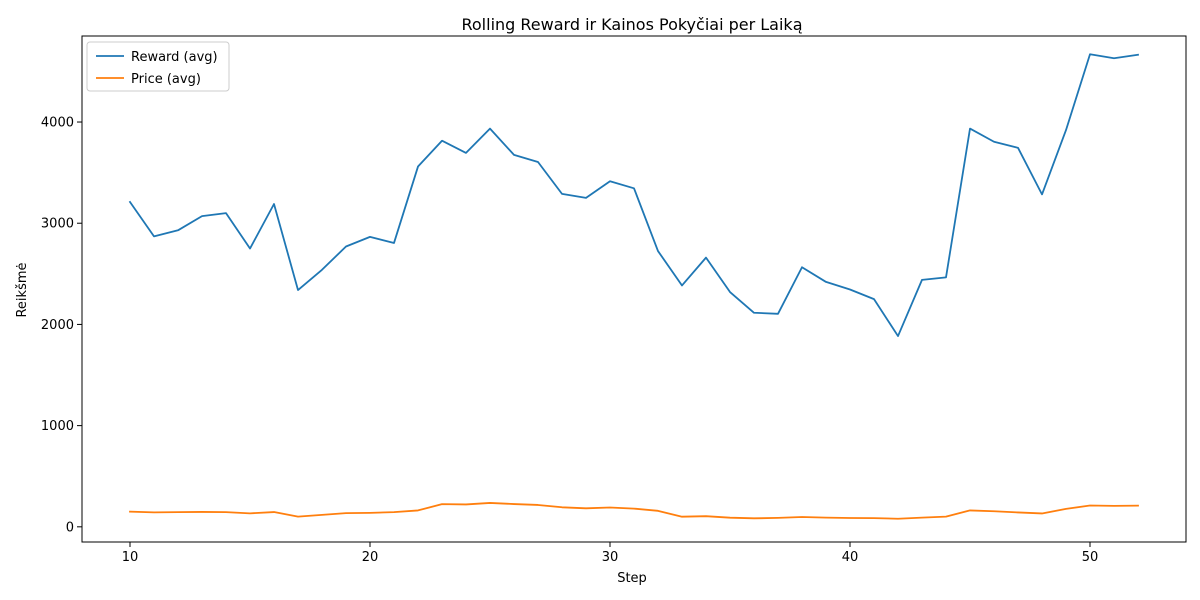 The image size is (1200, 600). Describe the element at coordinates (166, 79) in the screenshot. I see `legend-label-price: Price (avg)` at that location.